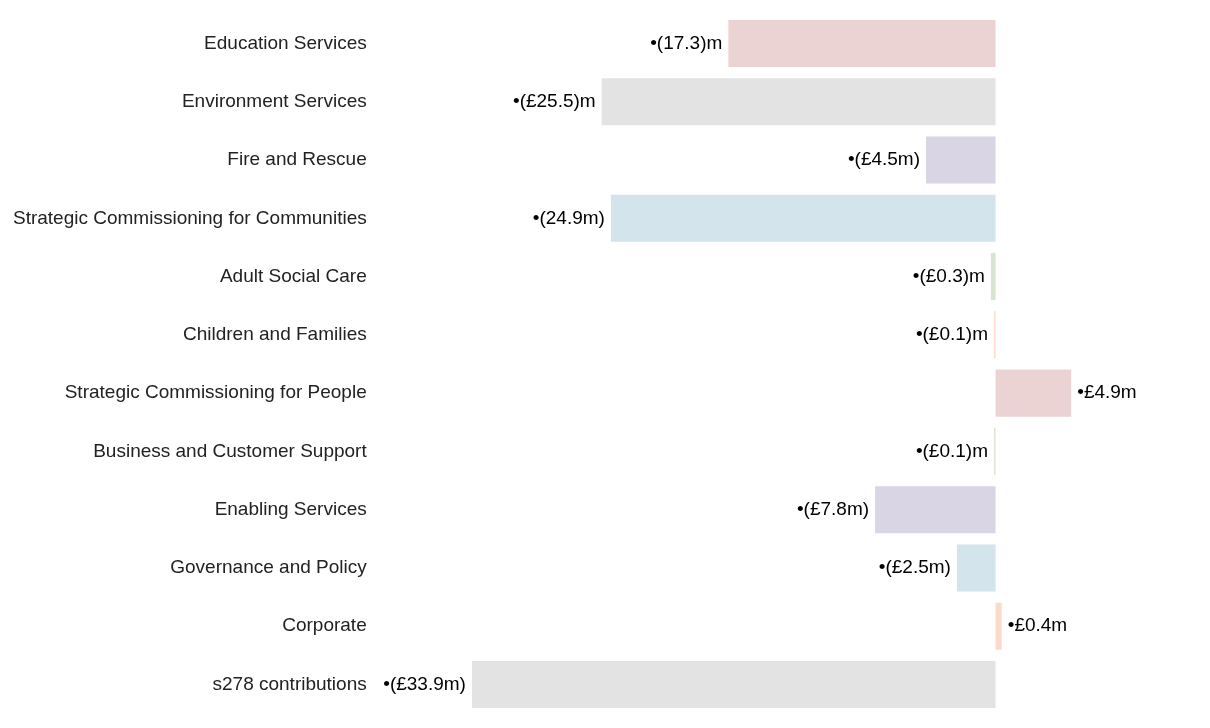  Describe the element at coordinates (269, 567) in the screenshot. I see `y-tick-label: Governance and Policy` at that location.